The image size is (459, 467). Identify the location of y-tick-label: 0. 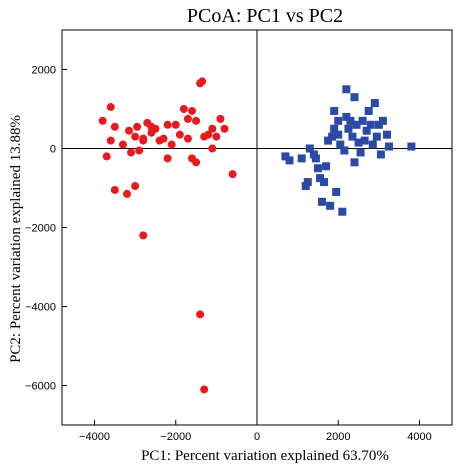
(53, 150).